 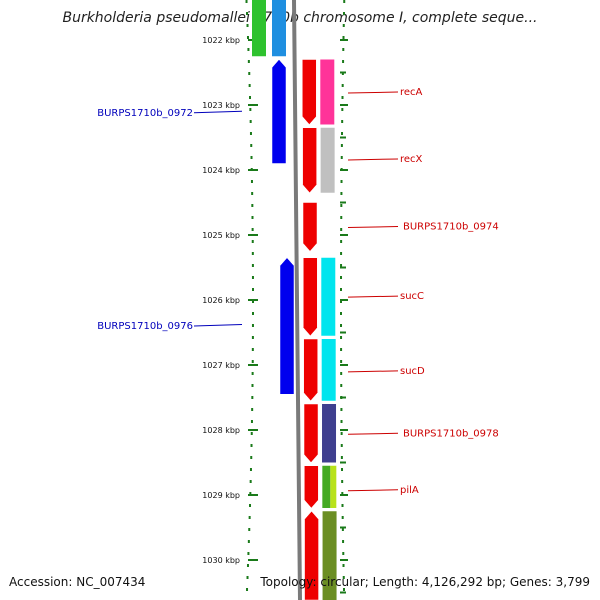 What do you see at coordinates (221, 365) in the screenshot?
I see `tick-label: 1027 kbp` at bounding box center [221, 365].